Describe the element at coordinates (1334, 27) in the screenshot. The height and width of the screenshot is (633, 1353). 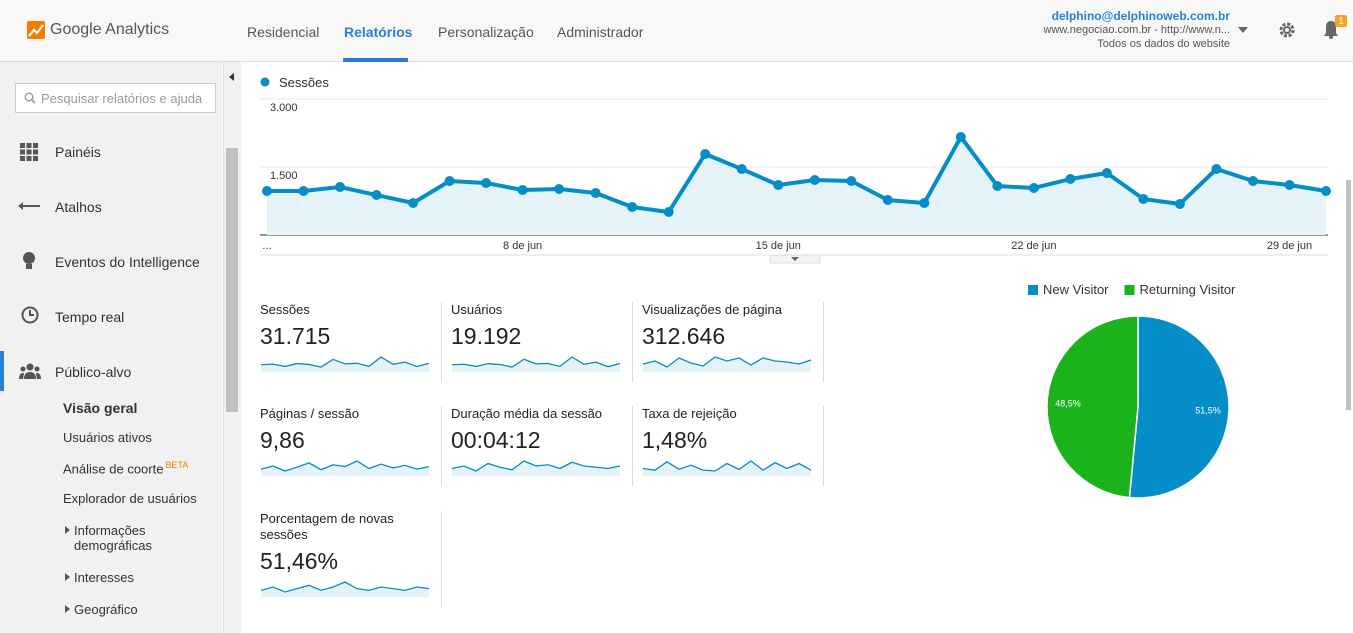
I see `notifications-icon` at that location.